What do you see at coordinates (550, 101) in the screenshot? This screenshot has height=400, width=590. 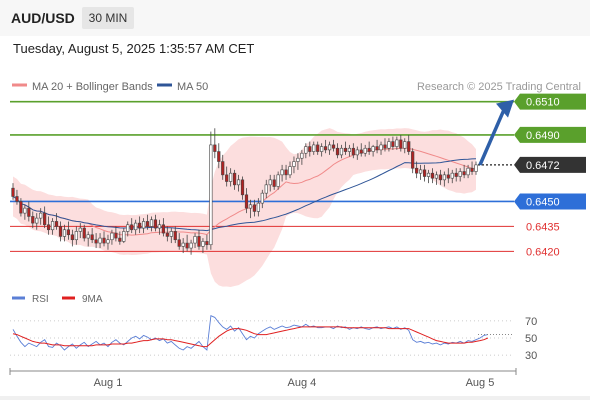 I see `level-tag-0.6510` at bounding box center [550, 101].